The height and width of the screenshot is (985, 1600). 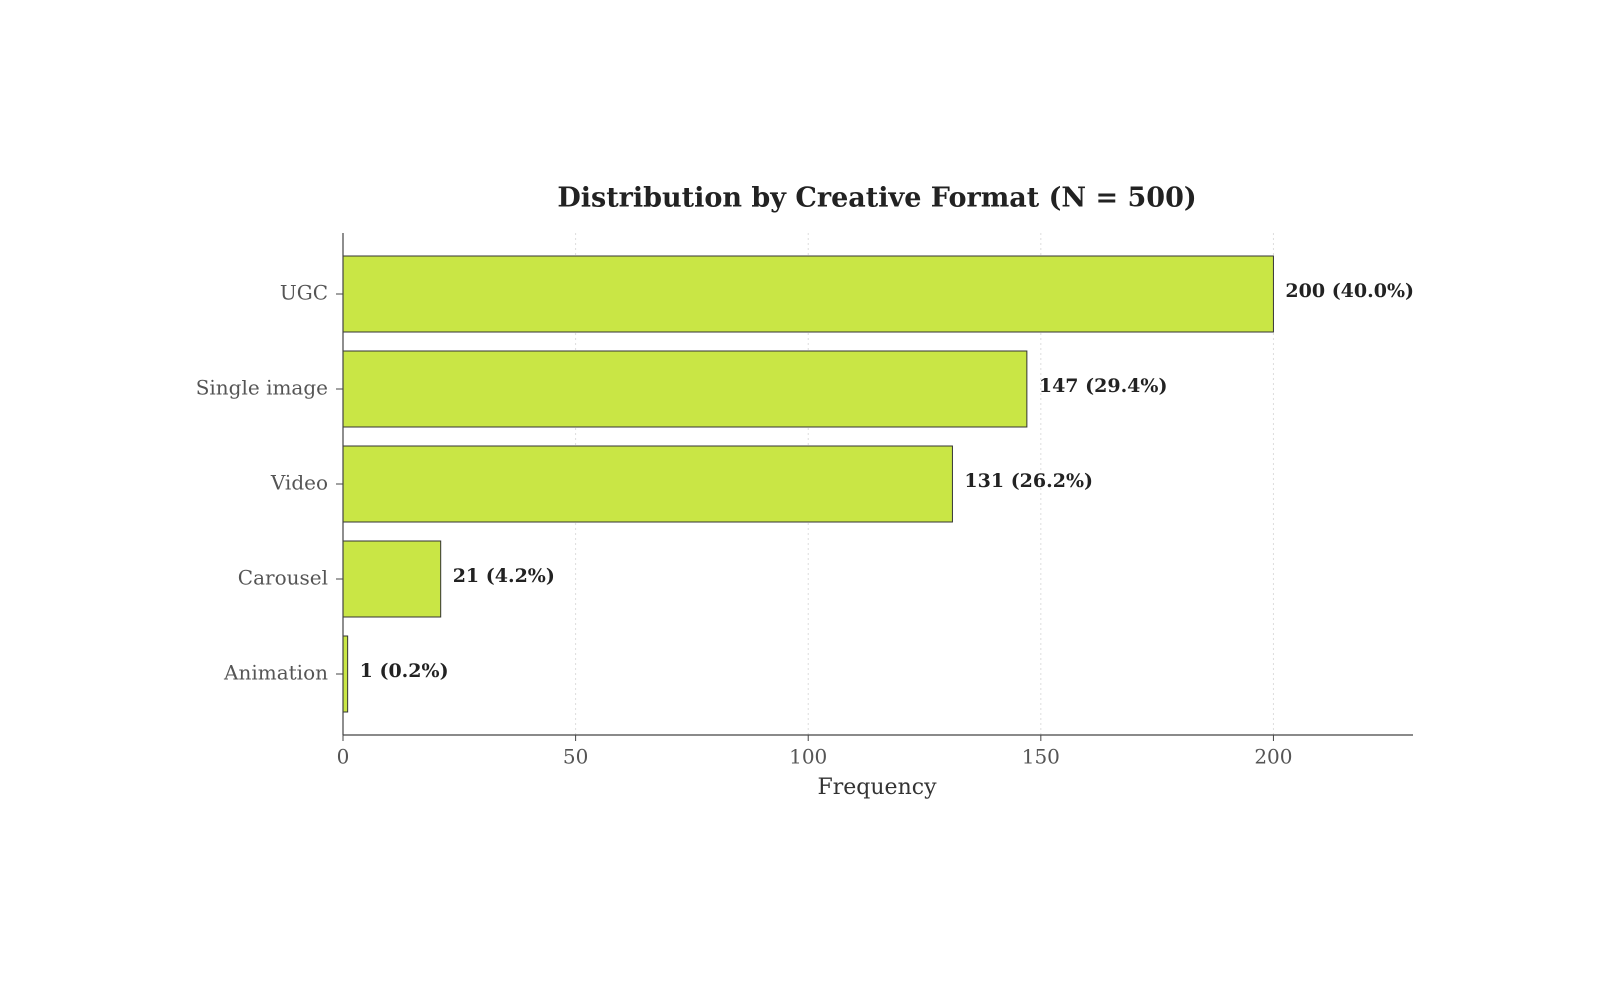 I want to click on value-label: 147 (29.4%), so click(x=1103, y=386).